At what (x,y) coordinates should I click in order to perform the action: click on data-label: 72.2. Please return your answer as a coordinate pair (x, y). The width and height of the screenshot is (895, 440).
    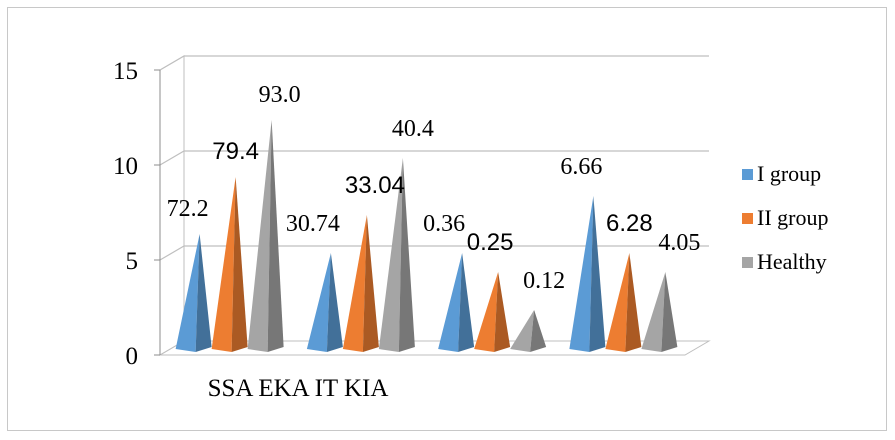
    Looking at the image, I should click on (188, 209).